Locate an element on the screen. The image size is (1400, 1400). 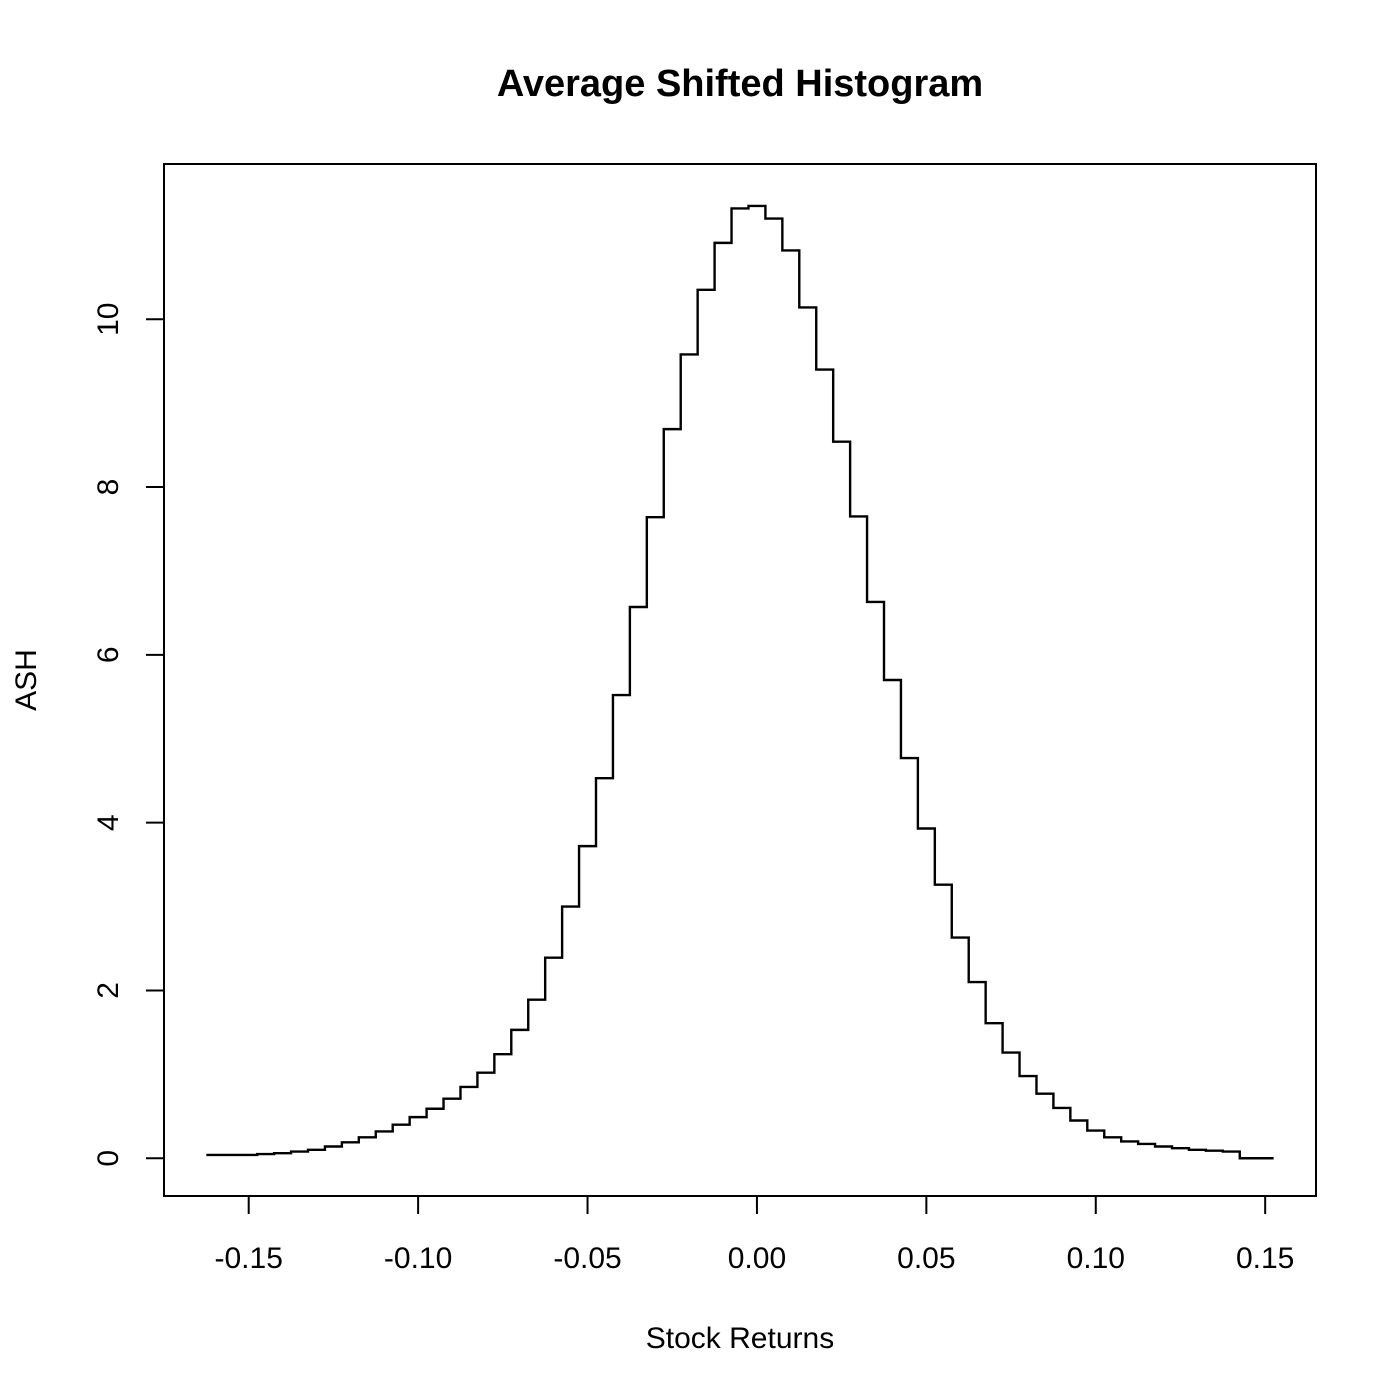
y-tick-label: 10 is located at coordinates (108, 319).